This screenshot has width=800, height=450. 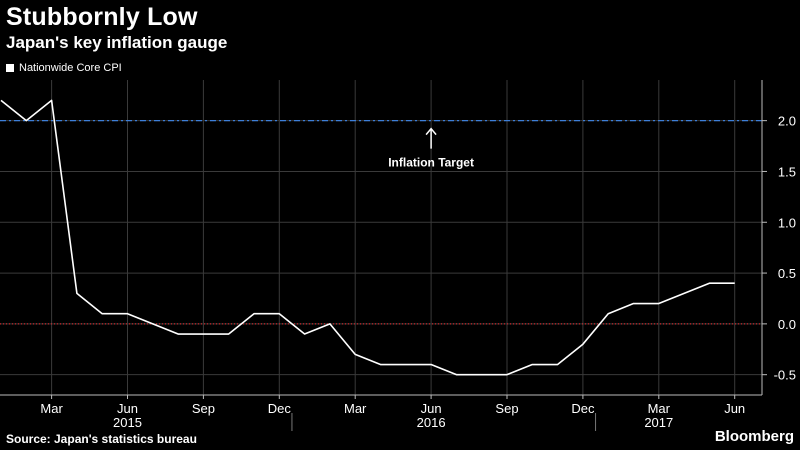 I want to click on year-label: 2016, so click(x=431, y=422).